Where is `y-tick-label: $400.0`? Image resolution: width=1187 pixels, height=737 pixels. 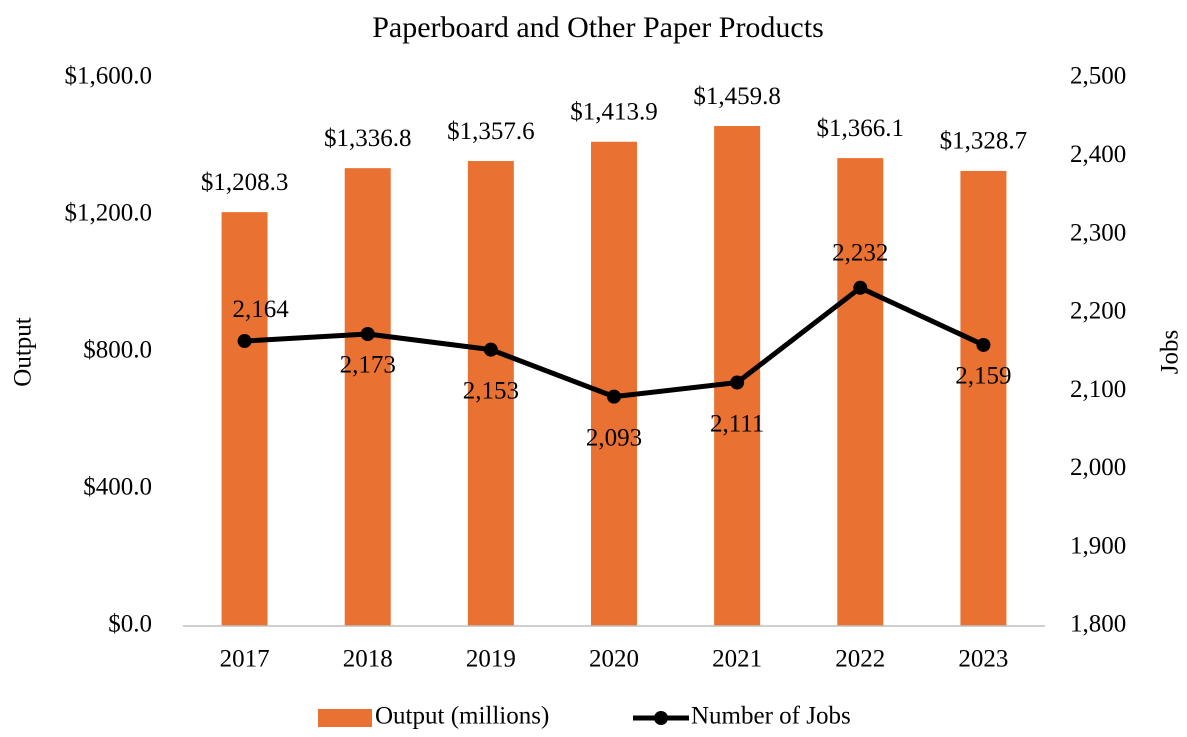
y-tick-label: $400.0 is located at coordinates (117, 487).